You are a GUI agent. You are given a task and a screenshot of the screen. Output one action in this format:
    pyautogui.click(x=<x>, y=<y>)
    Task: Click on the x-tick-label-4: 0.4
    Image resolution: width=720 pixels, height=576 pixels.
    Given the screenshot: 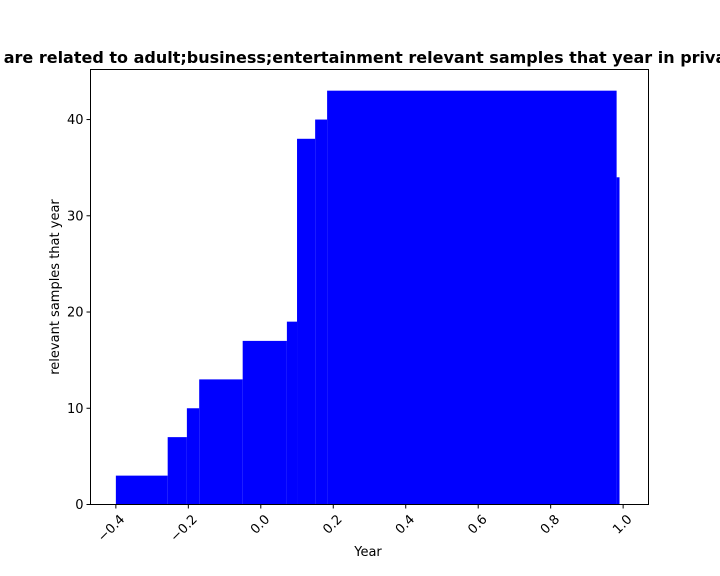 What is the action you would take?
    pyautogui.click(x=405, y=524)
    